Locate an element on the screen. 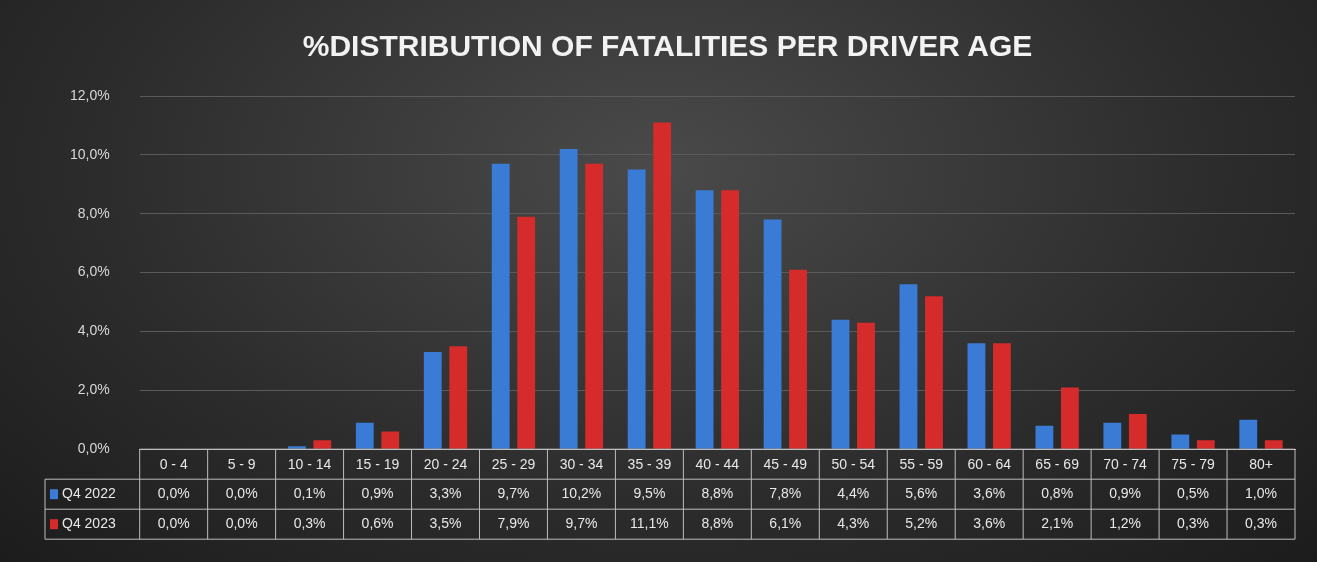 This screenshot has height=562, width=1317. legend-label: Q4 2023 is located at coordinates (89, 523).